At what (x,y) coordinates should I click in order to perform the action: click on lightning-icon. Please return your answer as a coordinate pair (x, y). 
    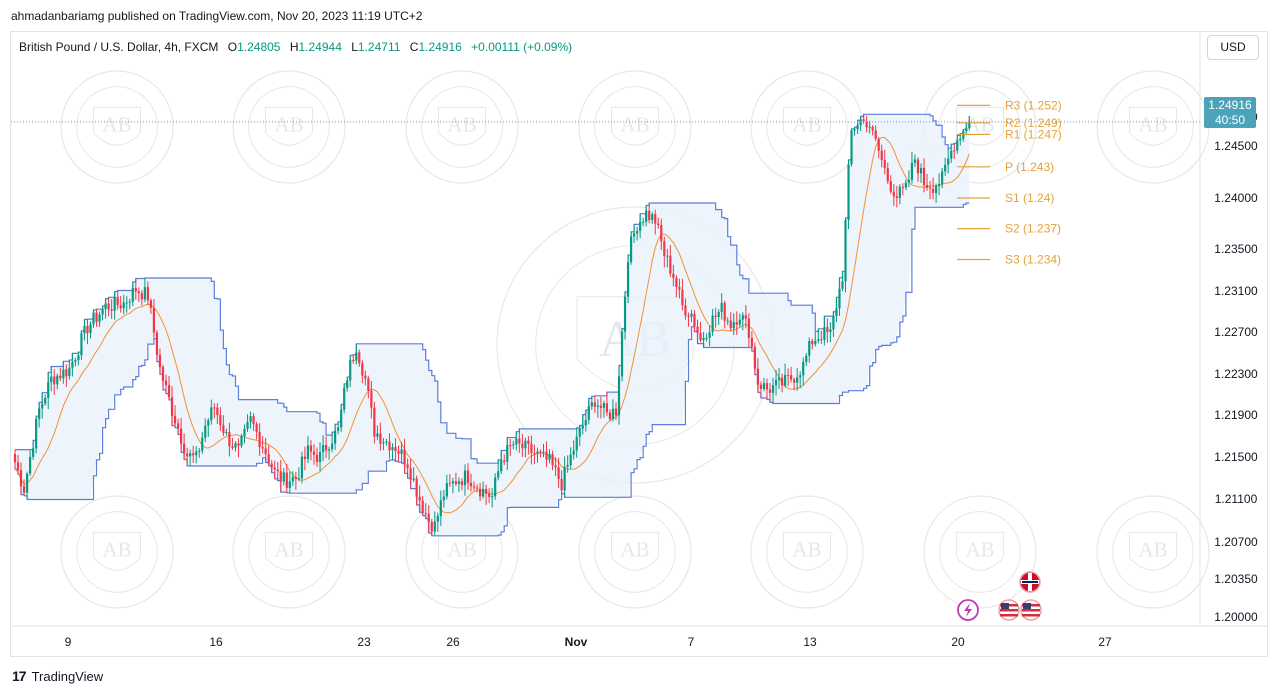
    Looking at the image, I should click on (968, 610).